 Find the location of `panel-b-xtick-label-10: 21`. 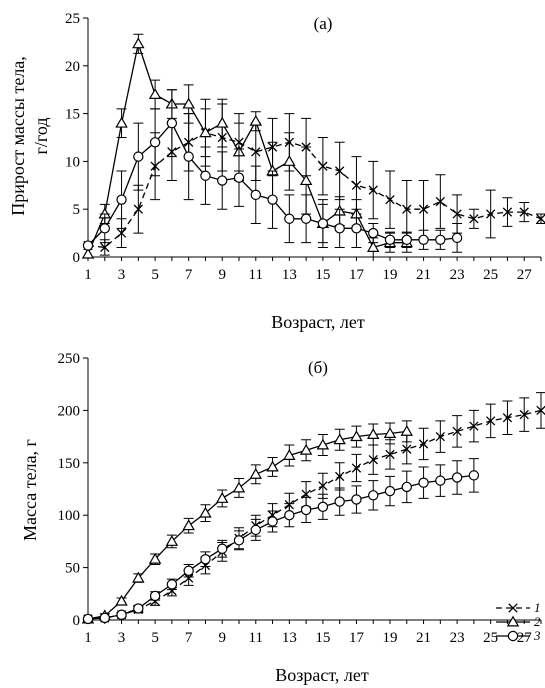

panel-b-xtick-label-10: 21 is located at coordinates (423, 638).